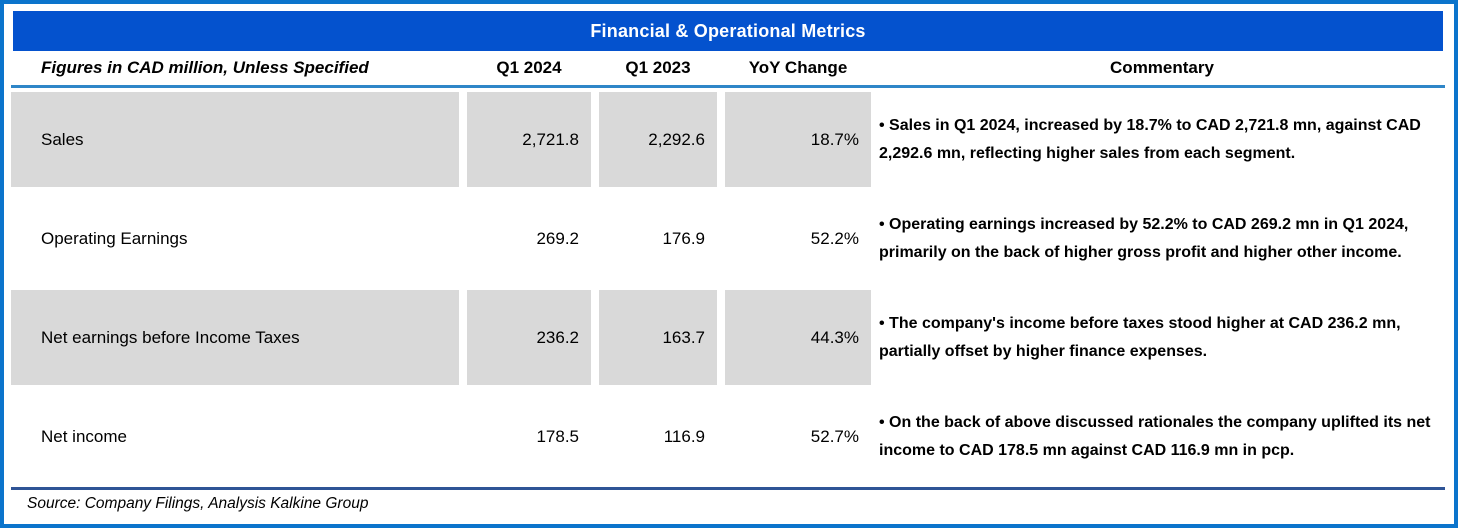  I want to click on metric-q1-2024-value: 2,721.8, so click(529, 139).